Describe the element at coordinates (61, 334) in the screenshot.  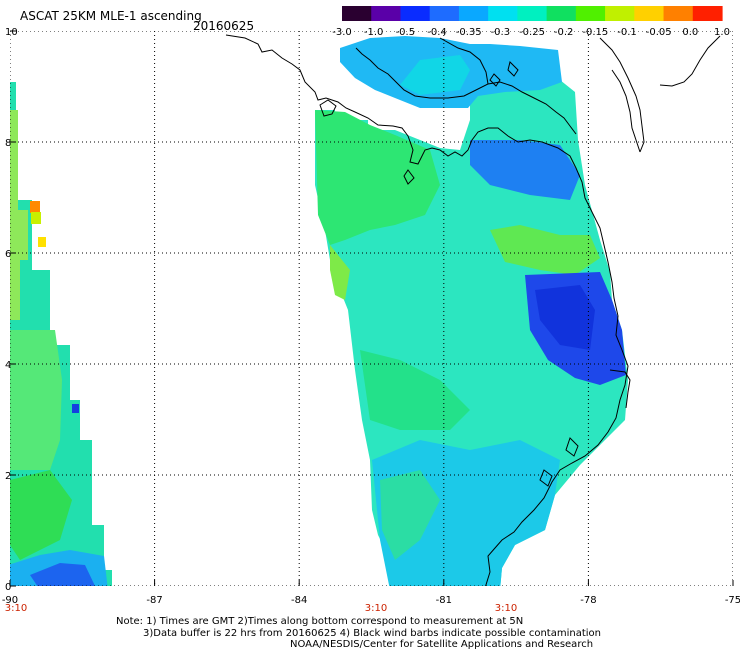
I see `swath-left` at that location.